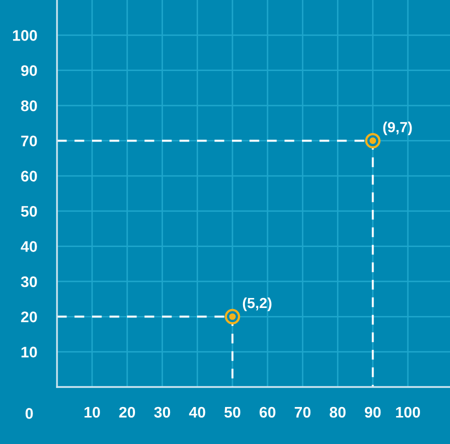 The height and width of the screenshot is (444, 450). I want to click on y-tick-label: 20, so click(29, 317).